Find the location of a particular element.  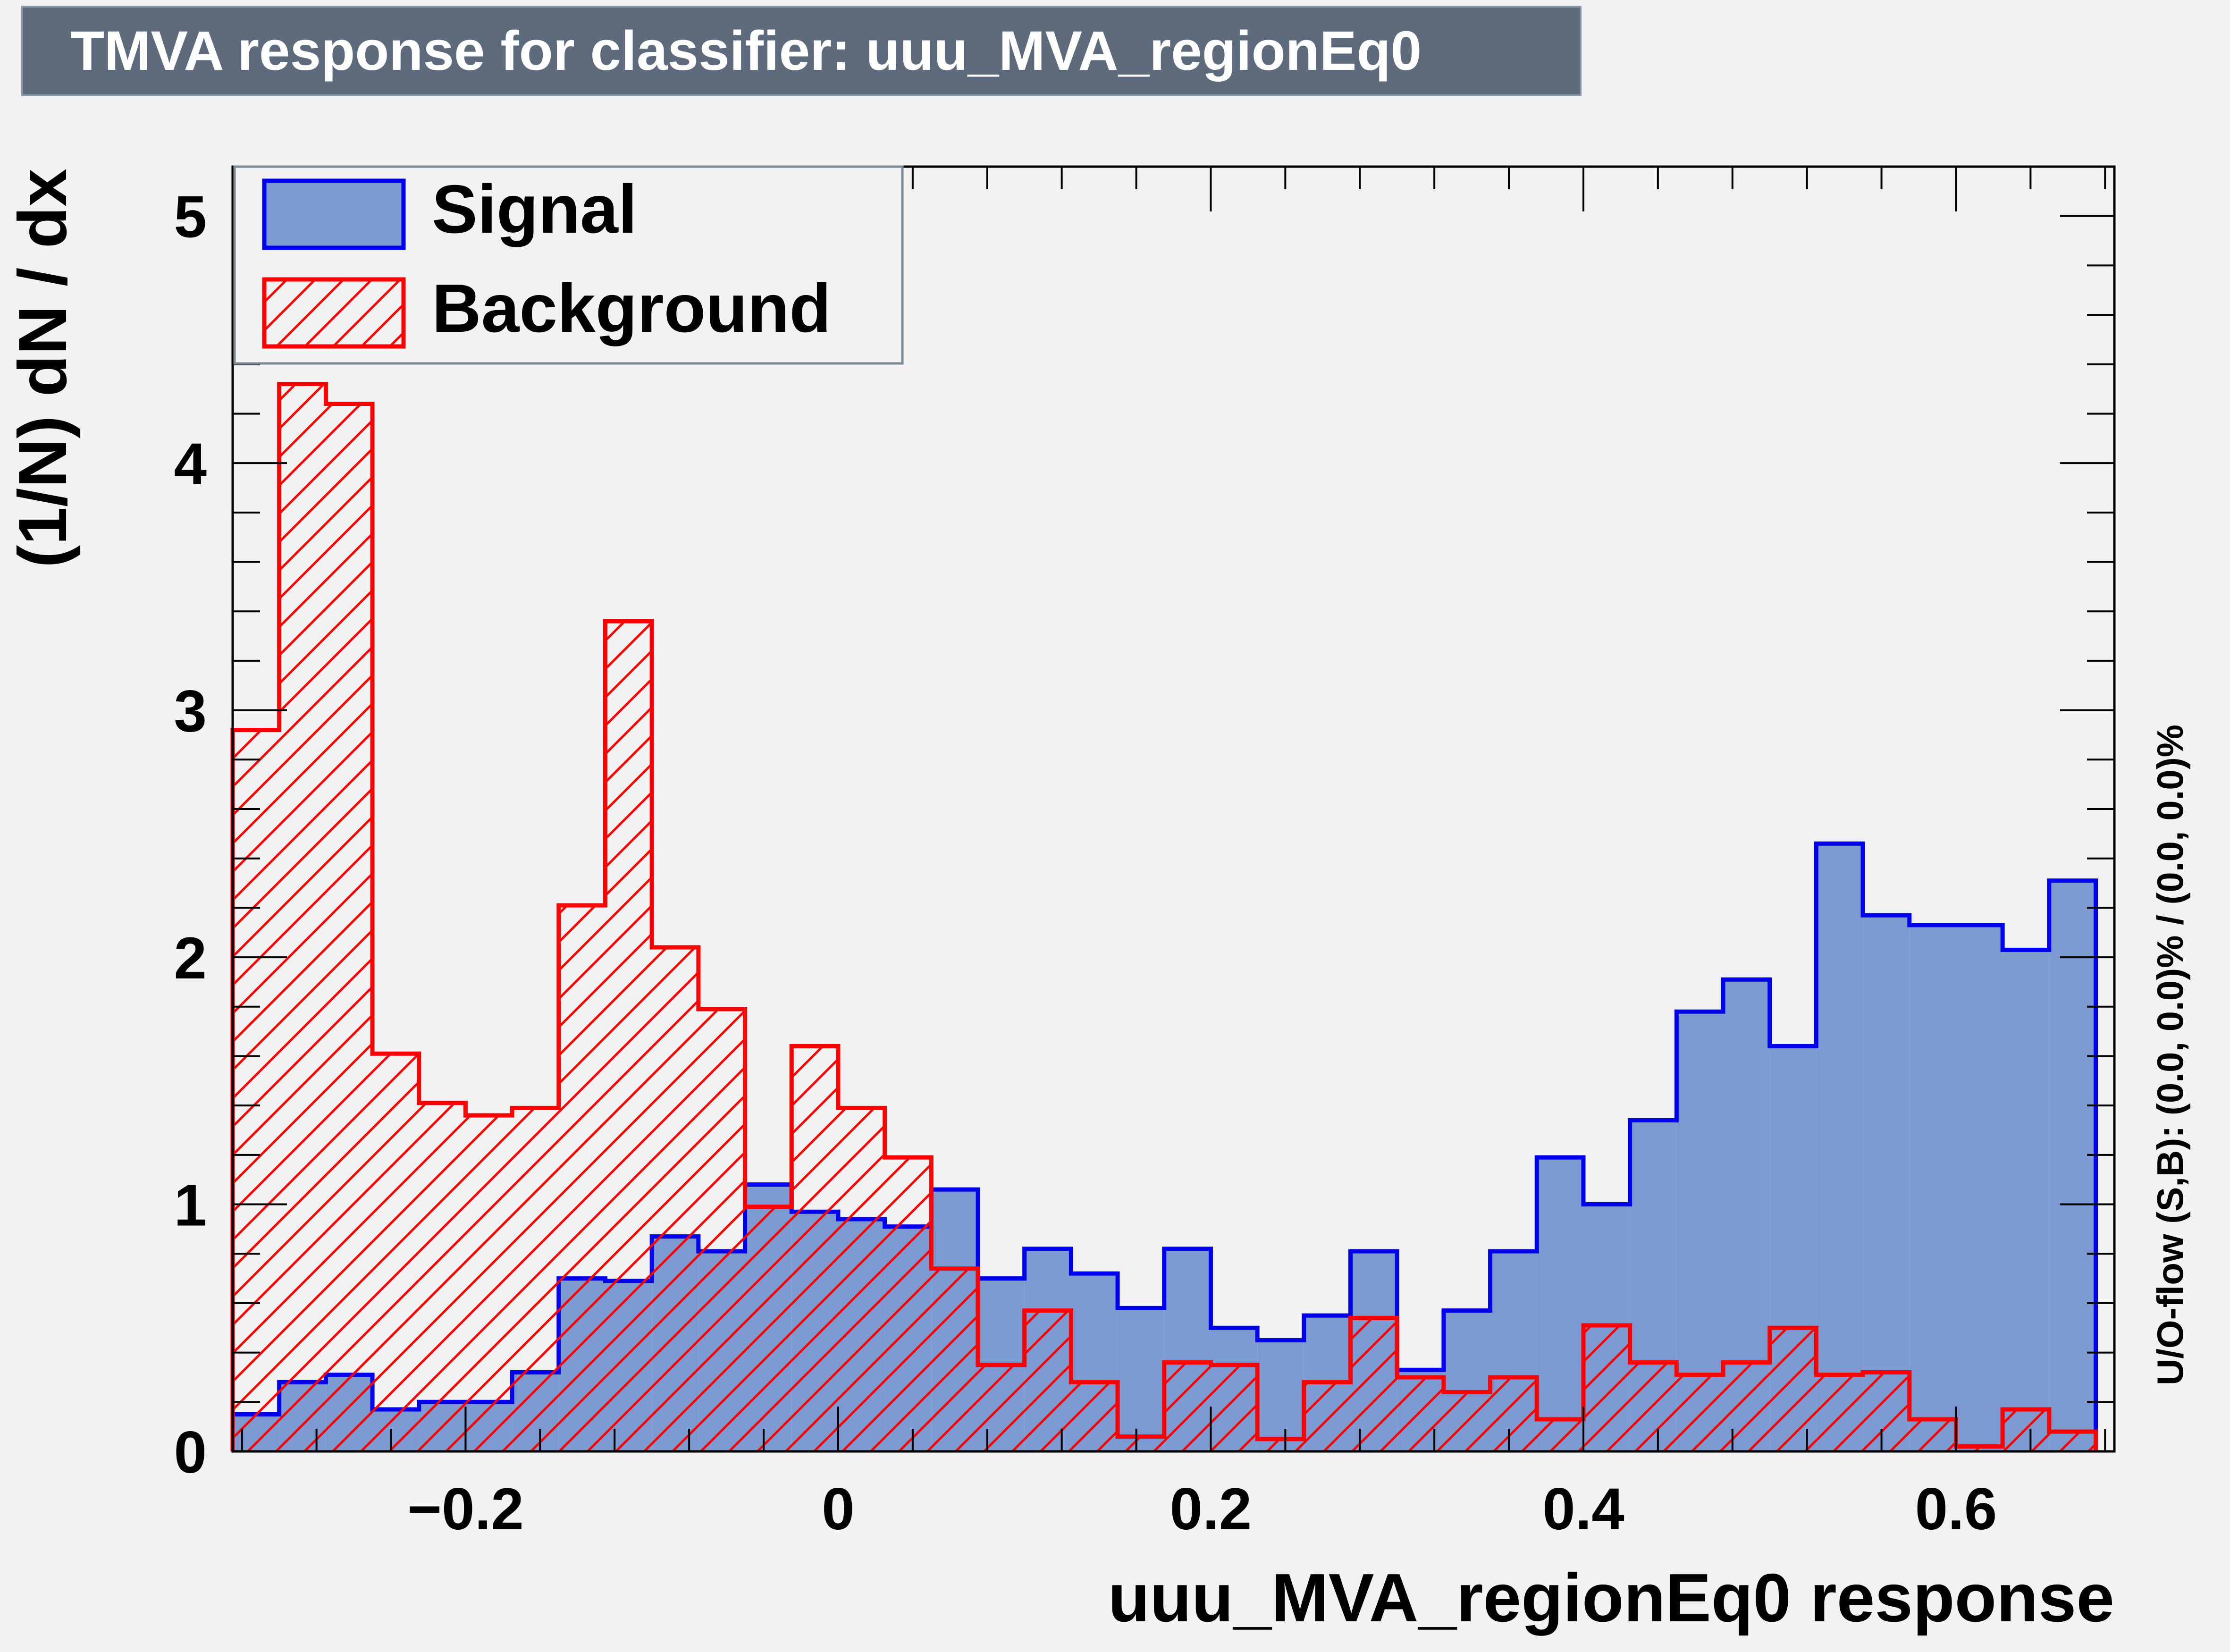

legend-background-label: Background is located at coordinates (631, 308).